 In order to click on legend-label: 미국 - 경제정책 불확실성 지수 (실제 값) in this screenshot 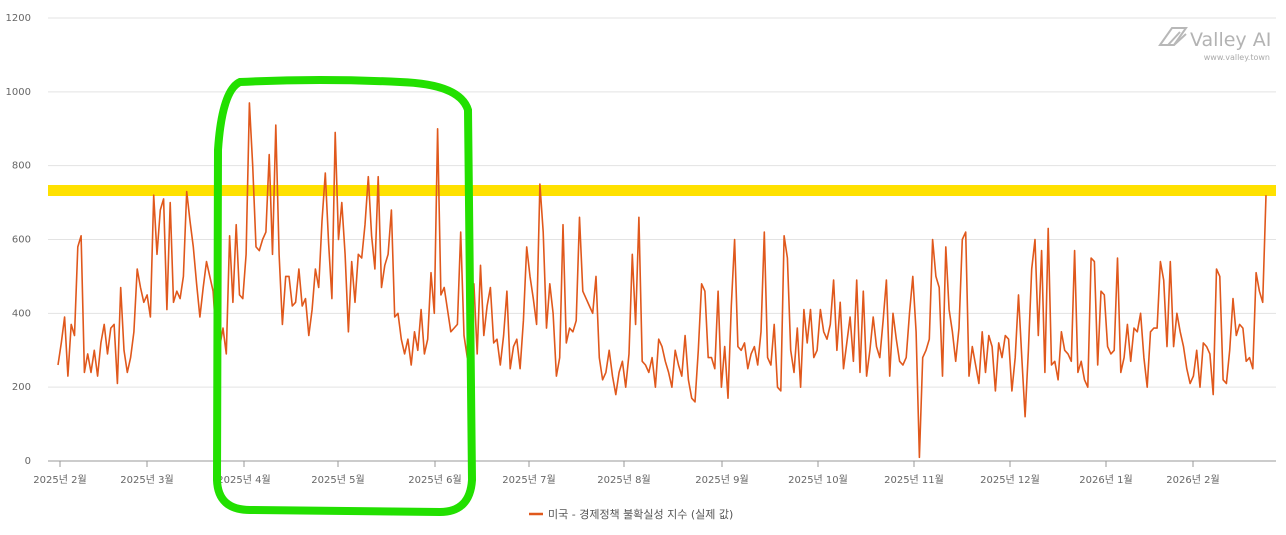, I will do `click(640, 514)`.